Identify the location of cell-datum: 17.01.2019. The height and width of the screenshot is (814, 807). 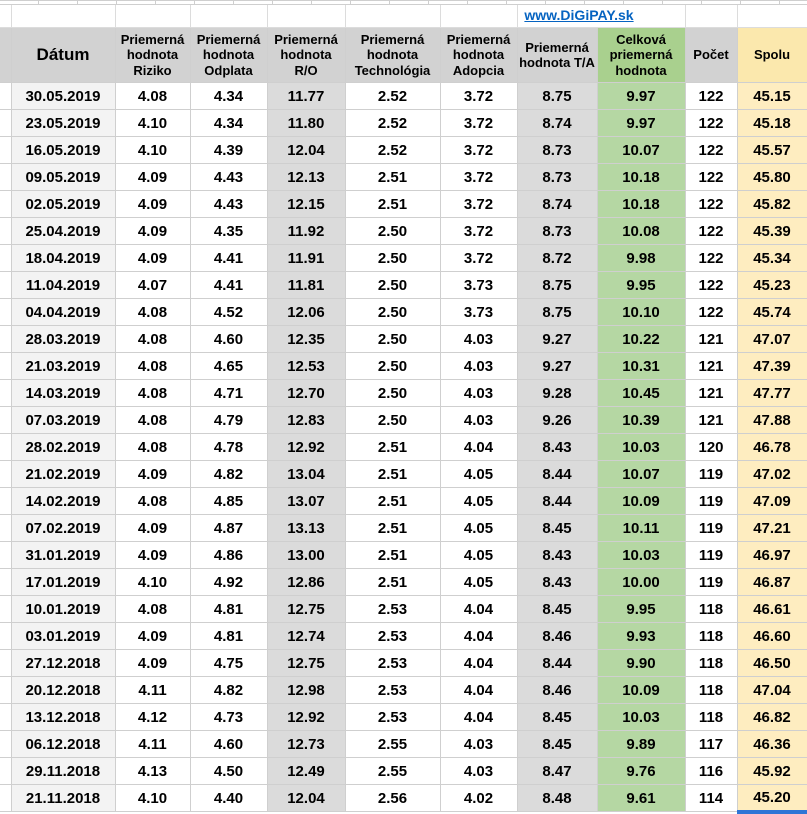
(63, 582).